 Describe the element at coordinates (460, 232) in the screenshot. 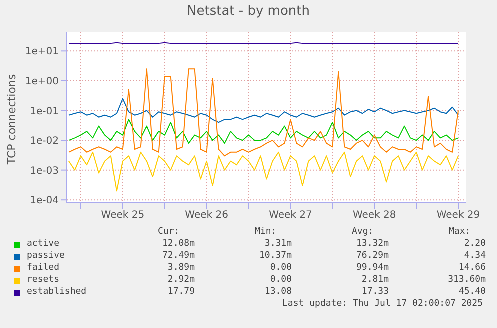

I see `text: Max:` at that location.